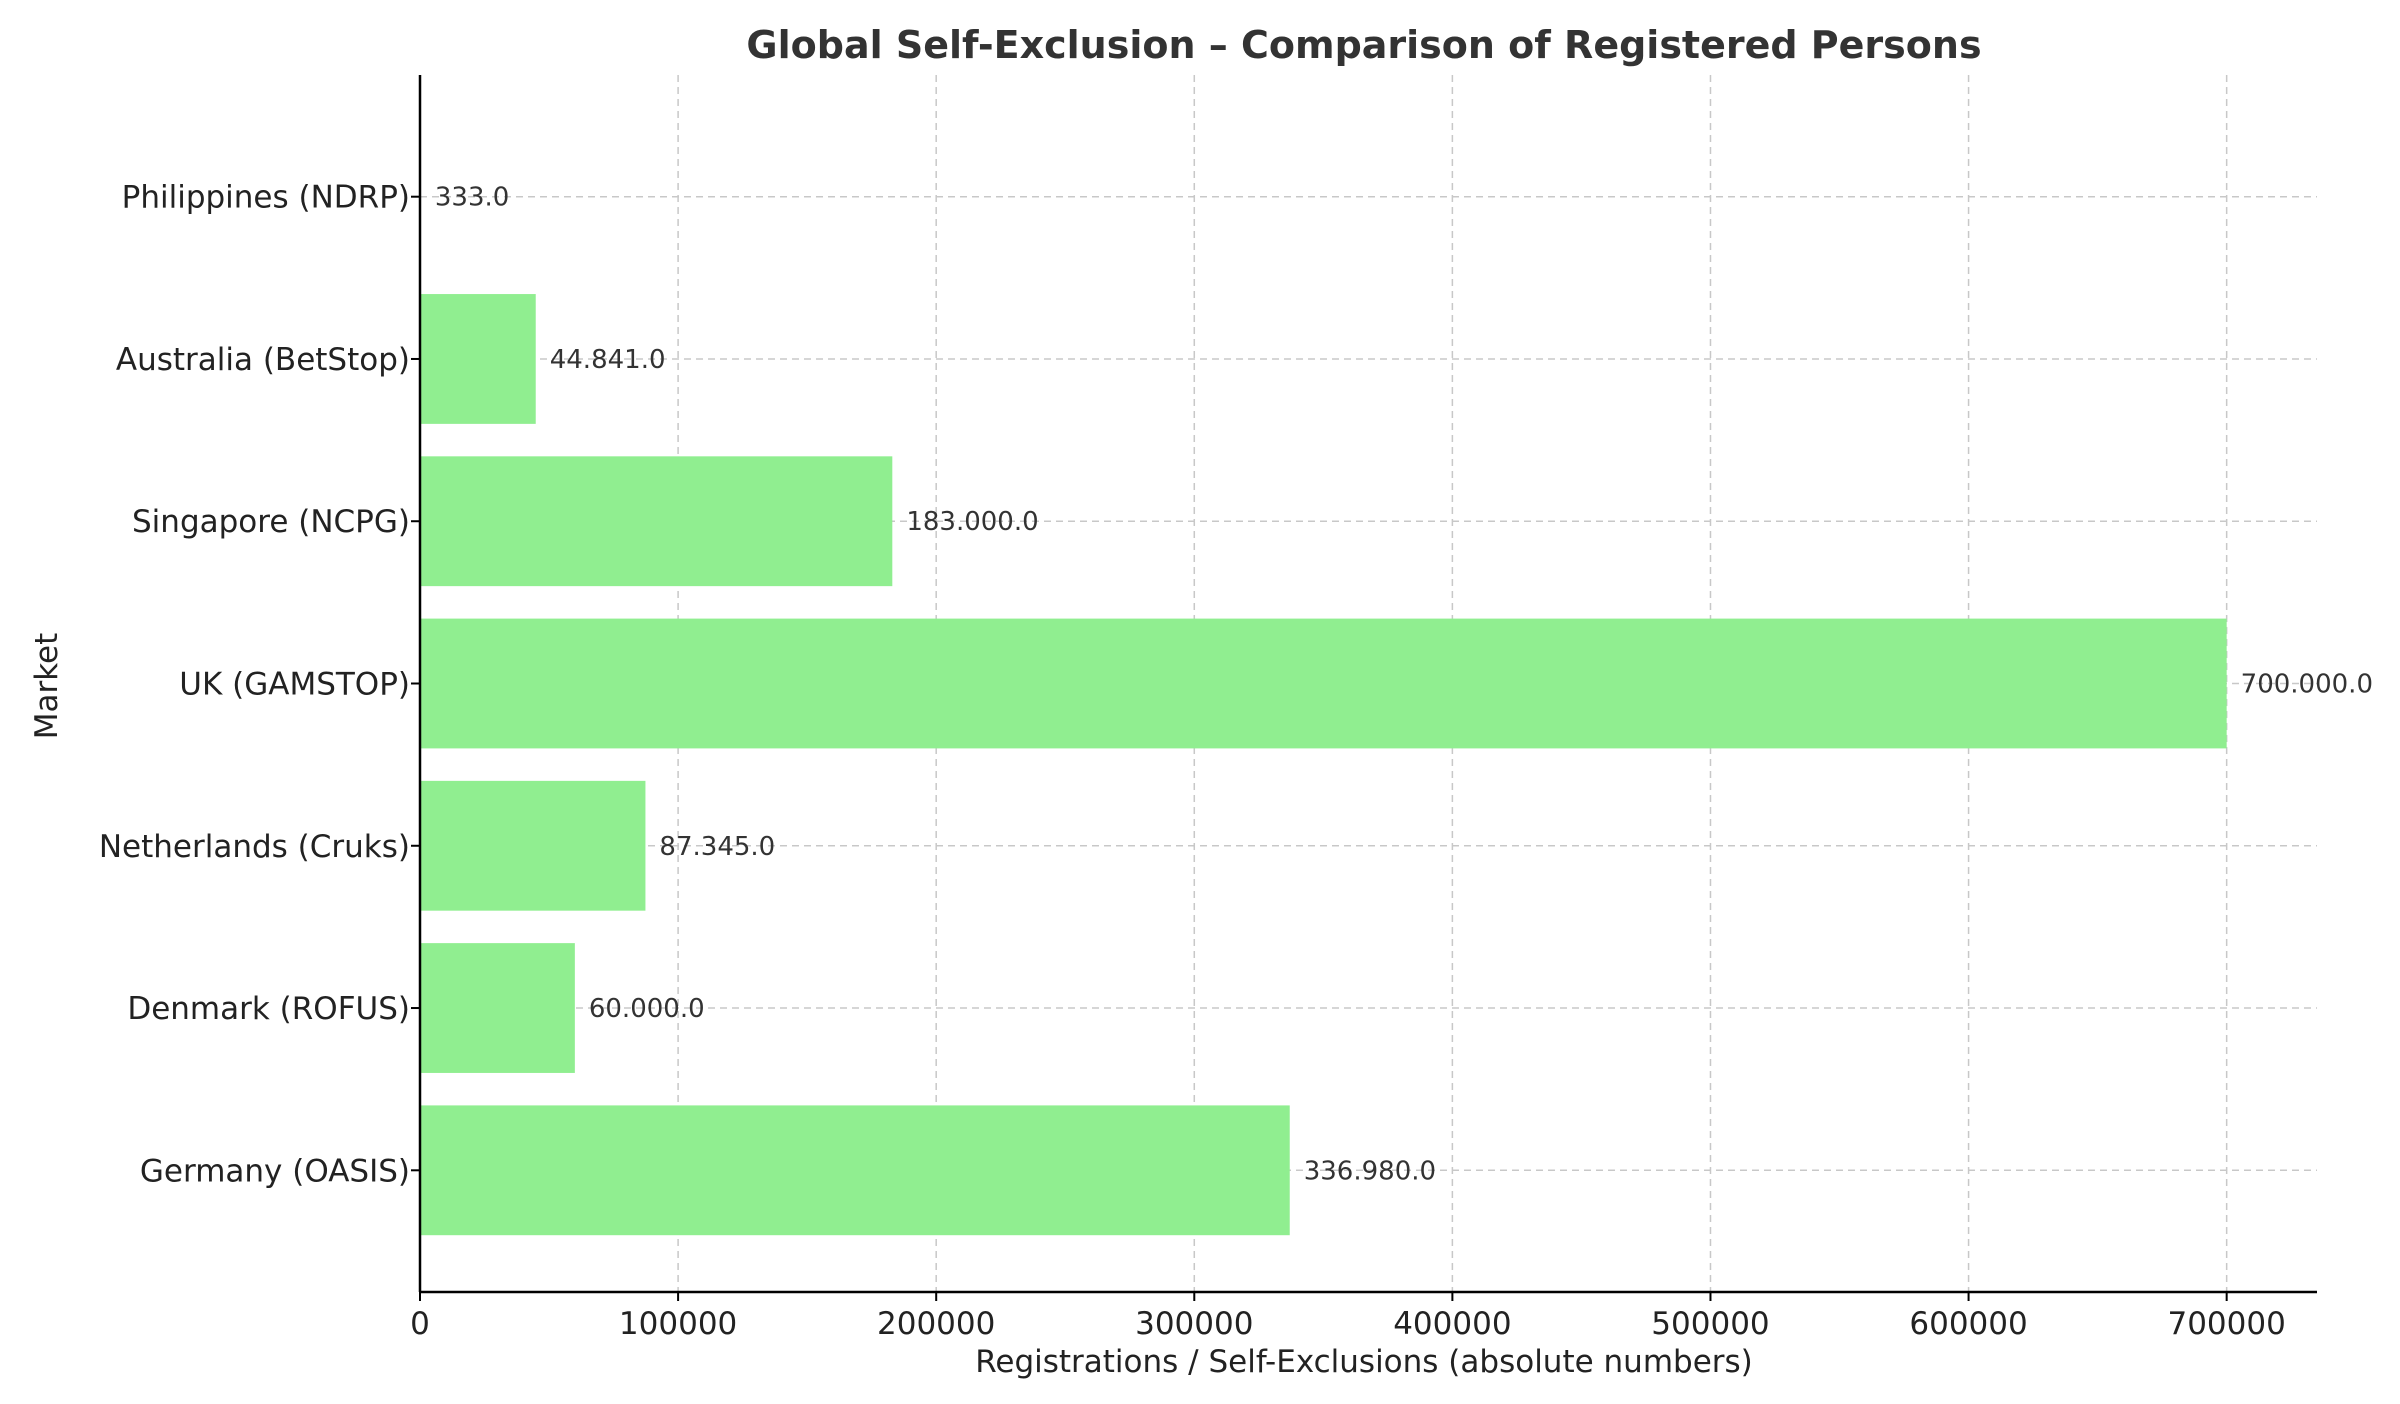 The image size is (2400, 1404). Describe the element at coordinates (936, 1324) in the screenshot. I see `x-tick-label: 200000` at that location.